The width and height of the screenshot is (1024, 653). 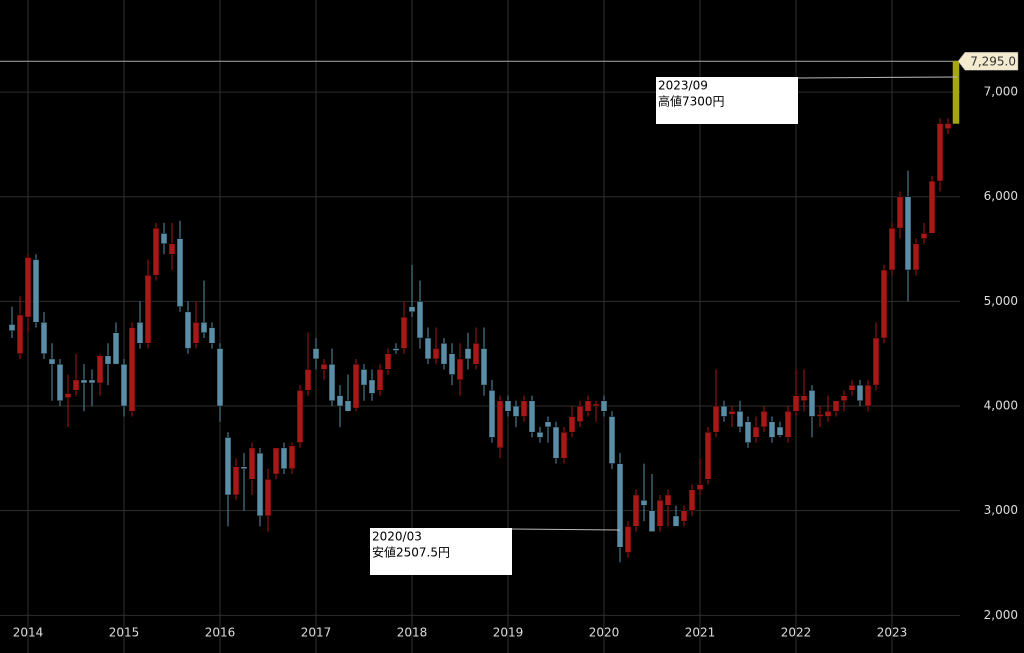 I want to click on annotation-box, so click(x=727, y=100).